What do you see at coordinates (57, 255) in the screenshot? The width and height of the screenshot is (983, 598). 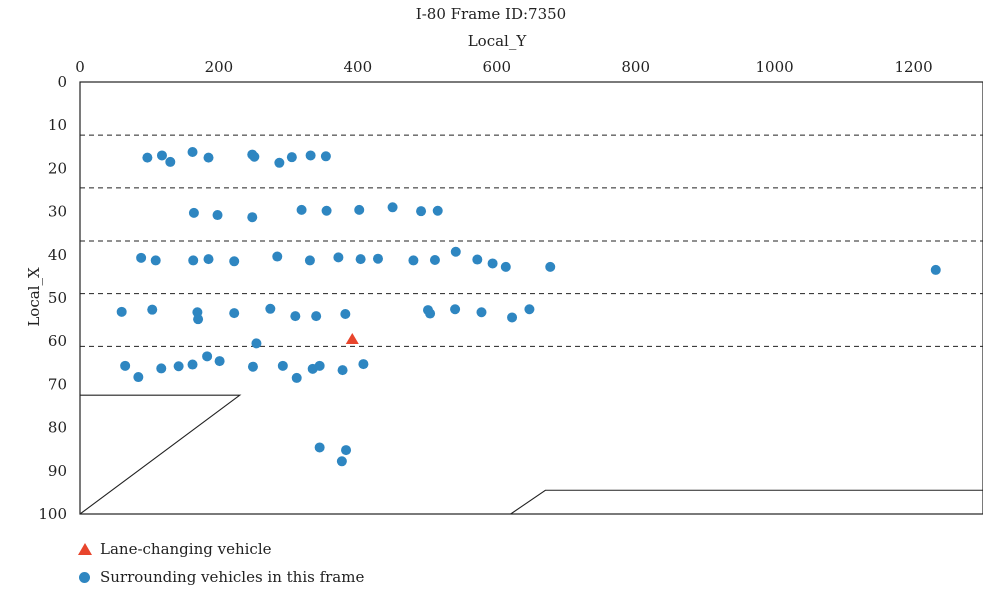 I see `y-tick-label: 40` at bounding box center [57, 255].